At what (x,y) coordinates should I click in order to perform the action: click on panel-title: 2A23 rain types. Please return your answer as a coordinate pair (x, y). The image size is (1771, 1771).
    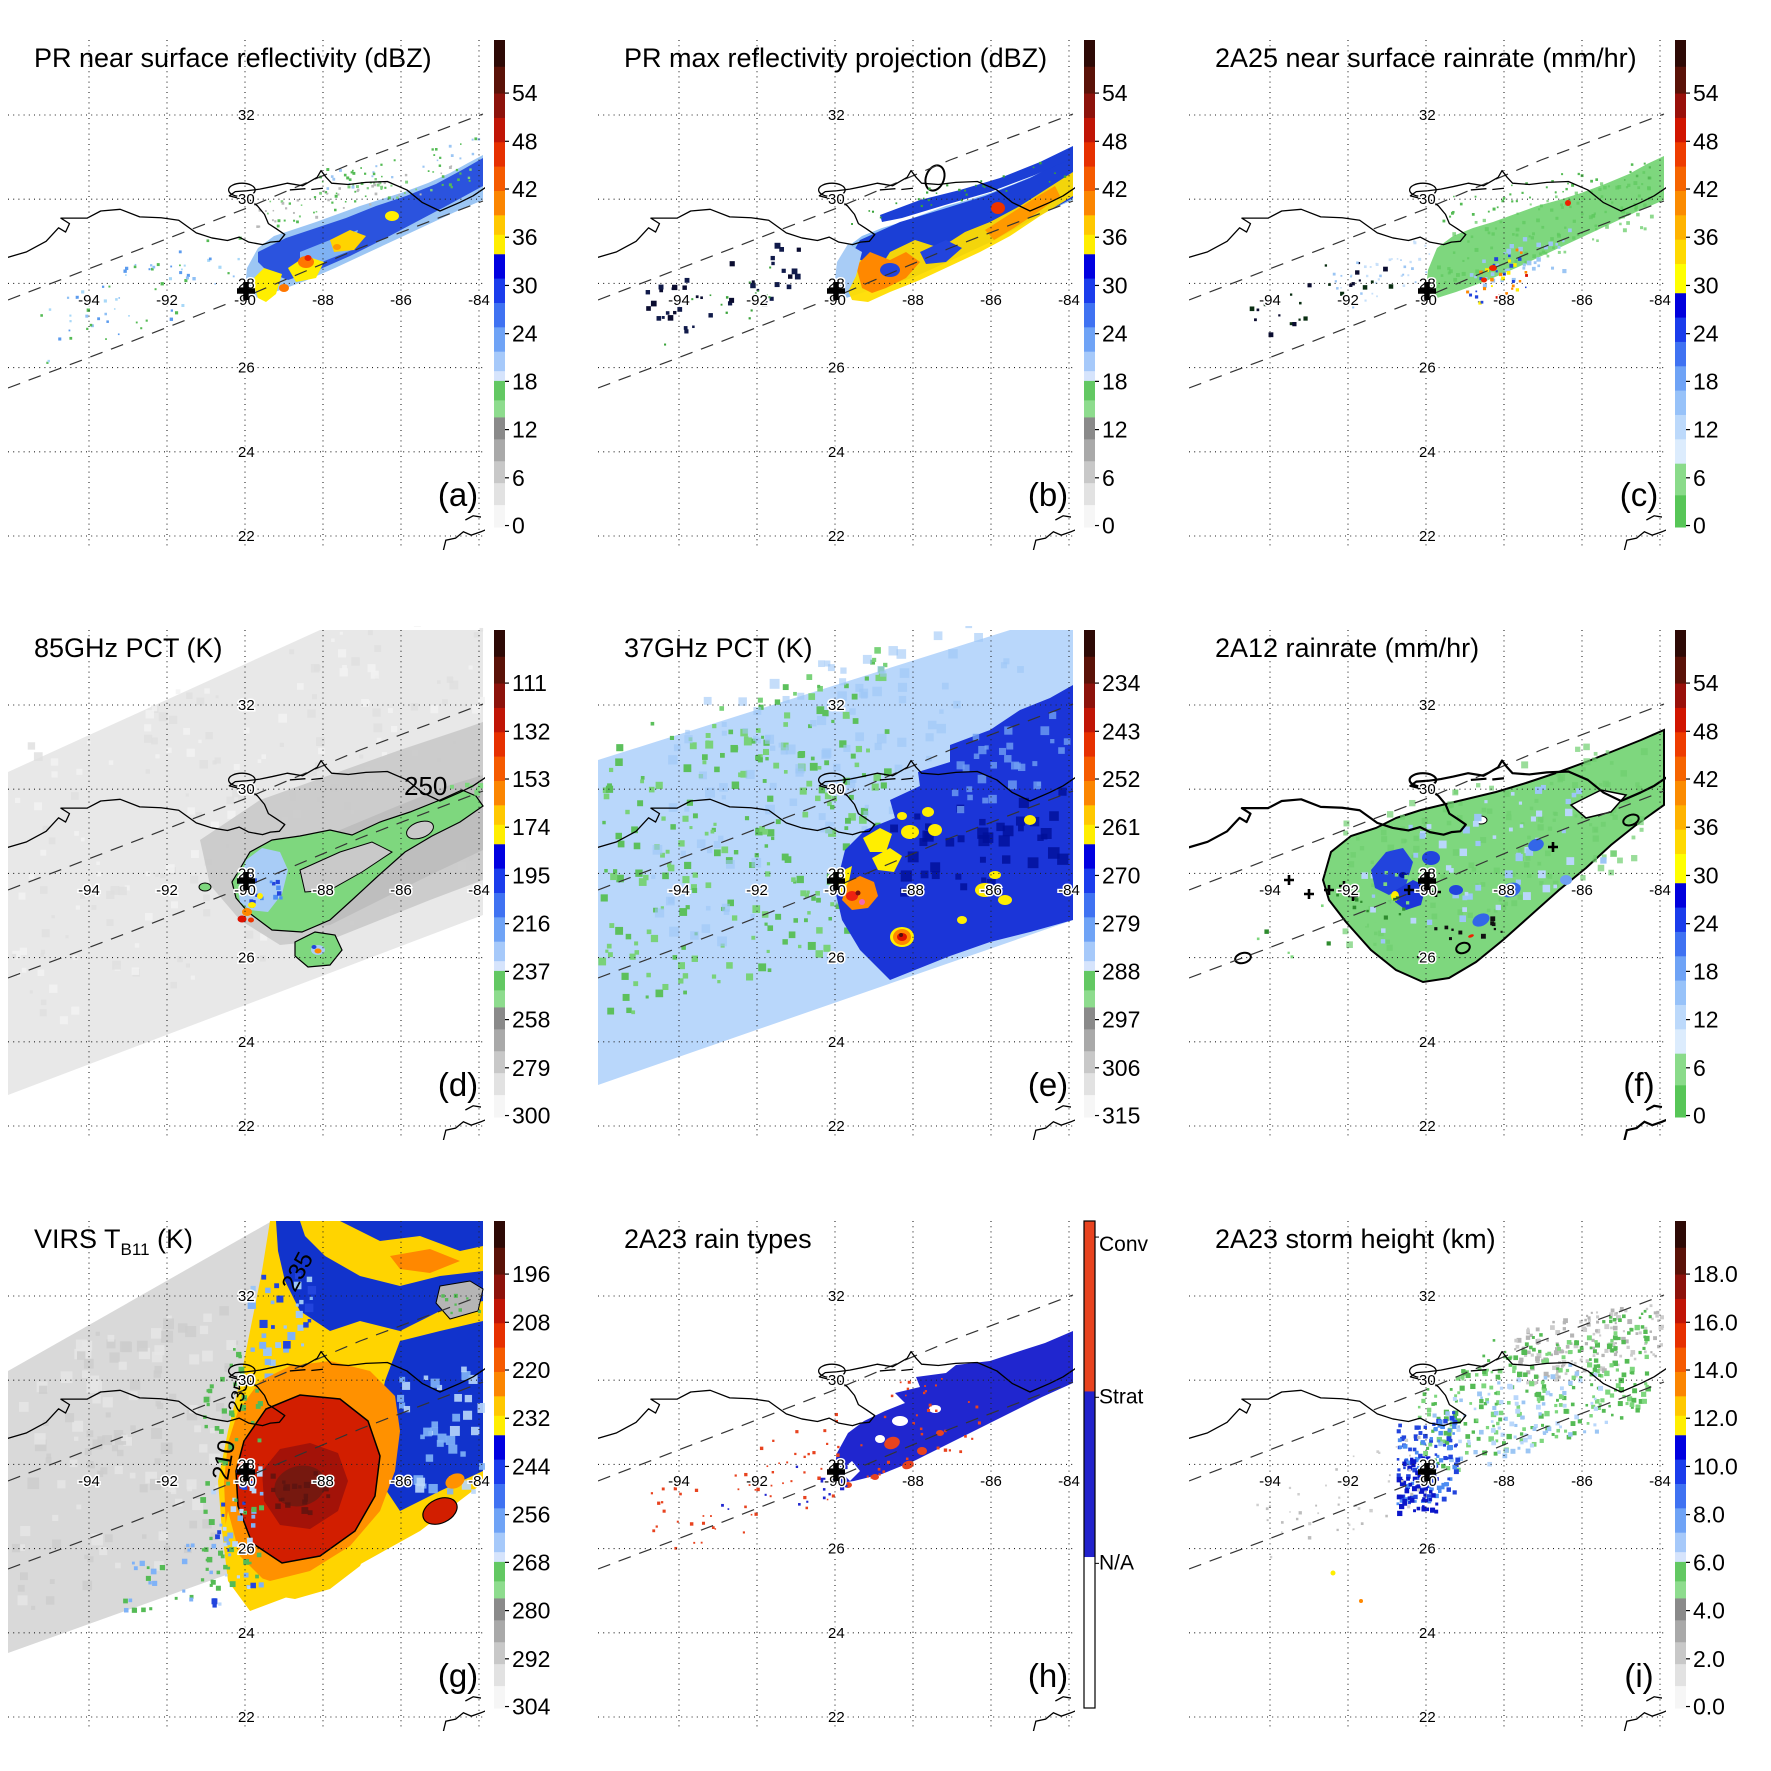
    Looking at the image, I should click on (718, 1239).